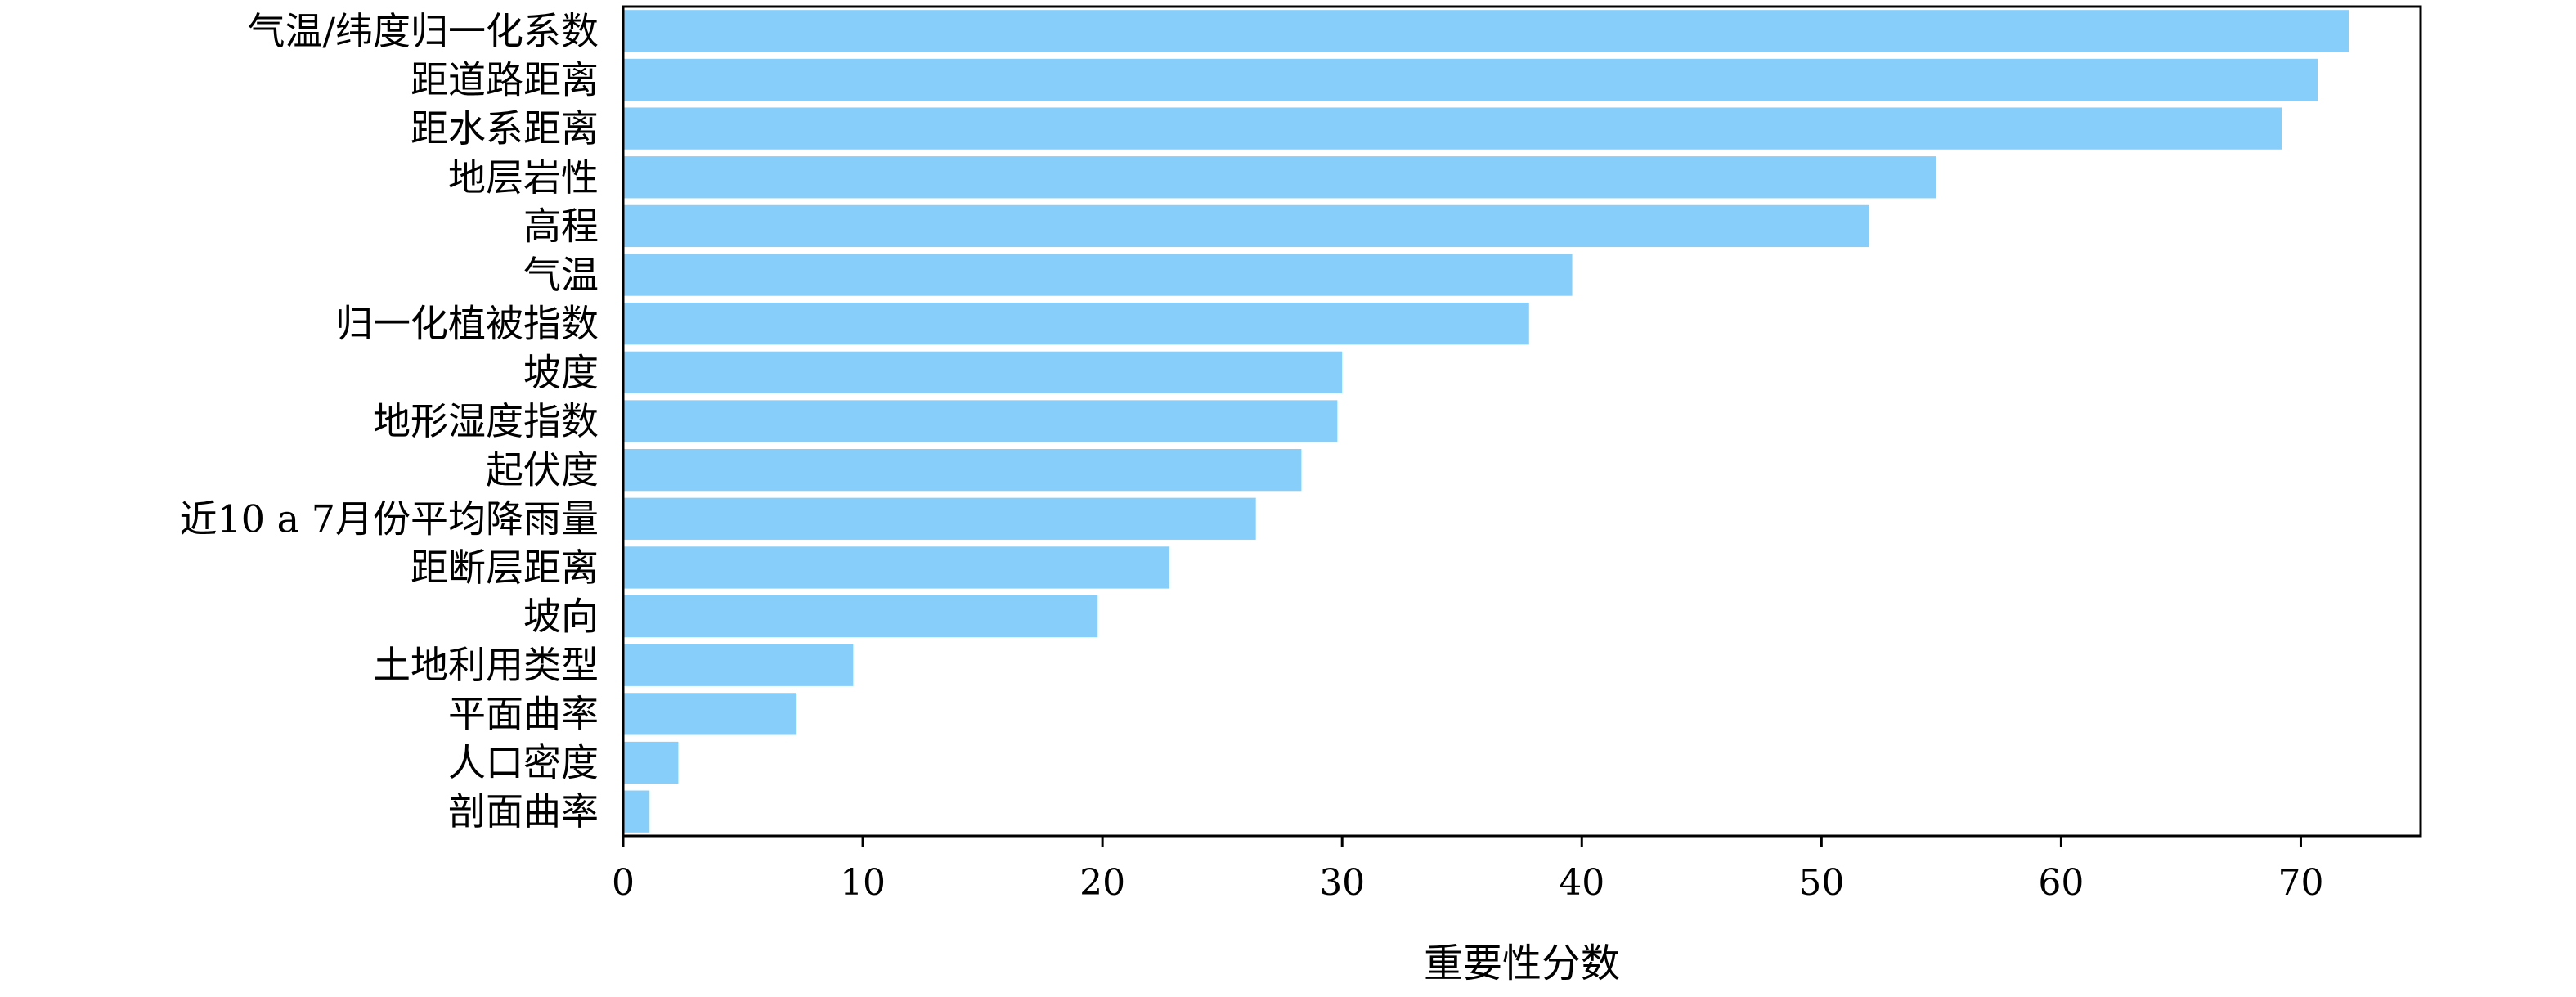 The height and width of the screenshot is (997, 2576). Describe the element at coordinates (523, 714) in the screenshot. I see `category-label-15: 平面曲率` at that location.